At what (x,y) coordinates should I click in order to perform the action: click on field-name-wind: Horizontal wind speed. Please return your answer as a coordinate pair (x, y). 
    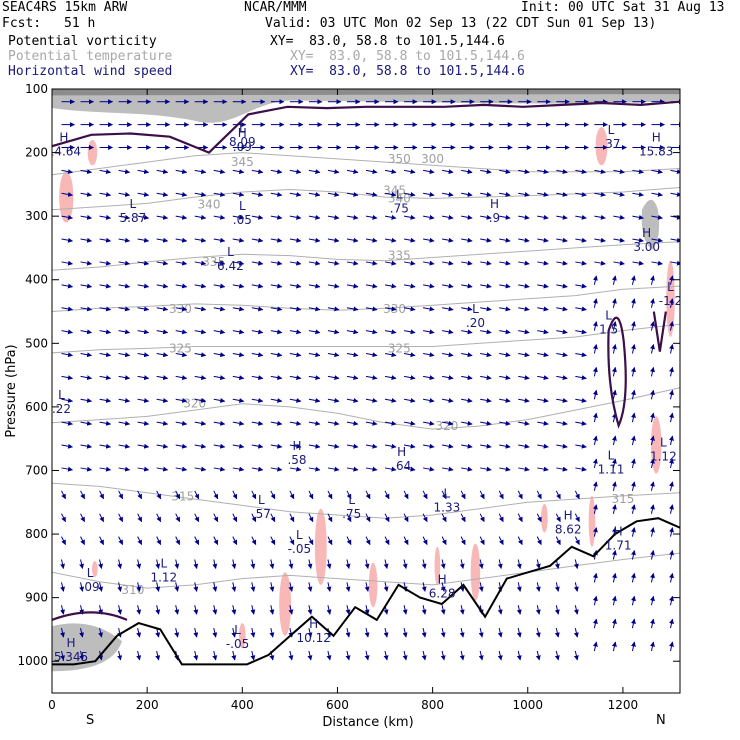
    Looking at the image, I should click on (90, 71).